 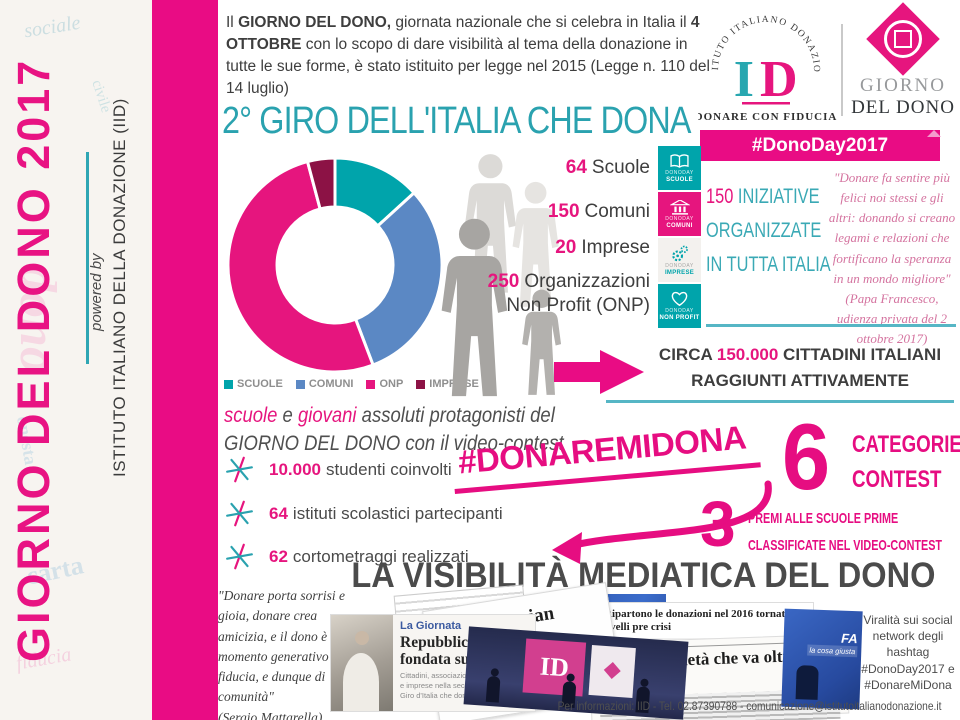 I want to click on bullet-cortometraggi: 62 cortometraggi realizzati, so click(x=347, y=556).